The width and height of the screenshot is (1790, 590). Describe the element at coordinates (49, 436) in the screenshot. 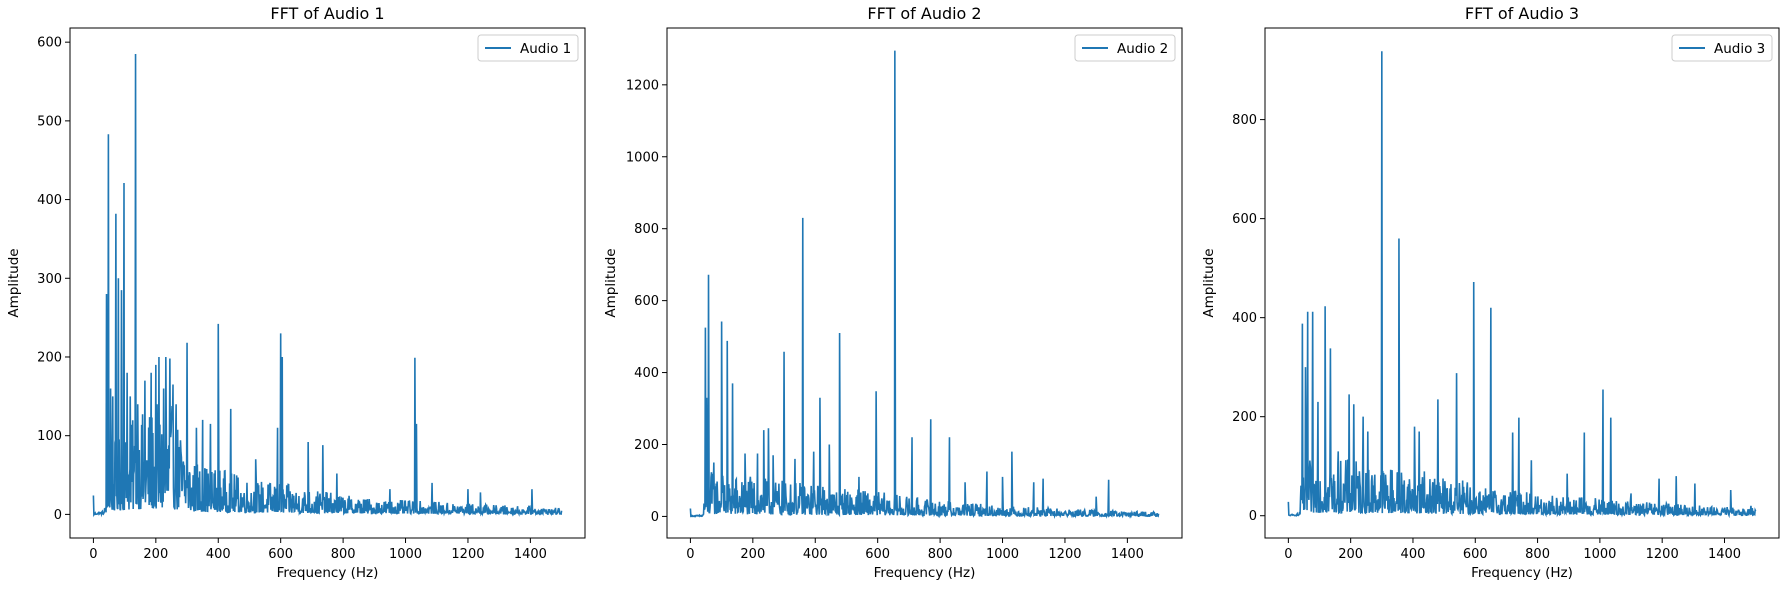

I see `y-tick-label: 100` at that location.